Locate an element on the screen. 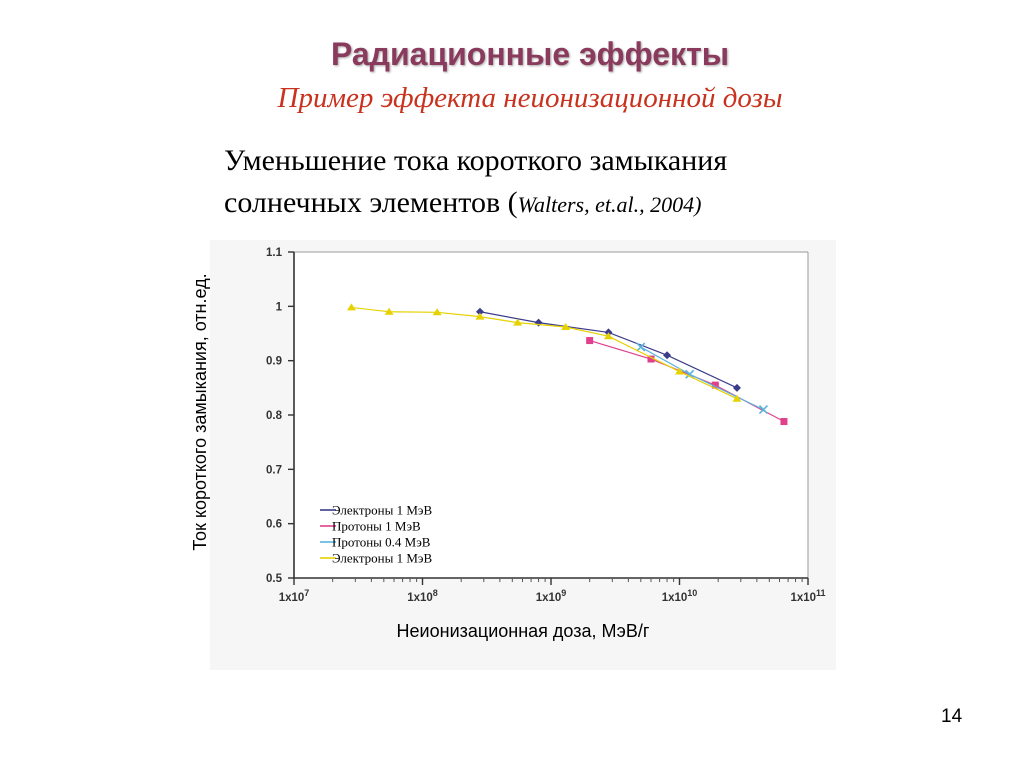 The height and width of the screenshot is (768, 1024). y-tick-label: 0.5 is located at coordinates (274, 579).